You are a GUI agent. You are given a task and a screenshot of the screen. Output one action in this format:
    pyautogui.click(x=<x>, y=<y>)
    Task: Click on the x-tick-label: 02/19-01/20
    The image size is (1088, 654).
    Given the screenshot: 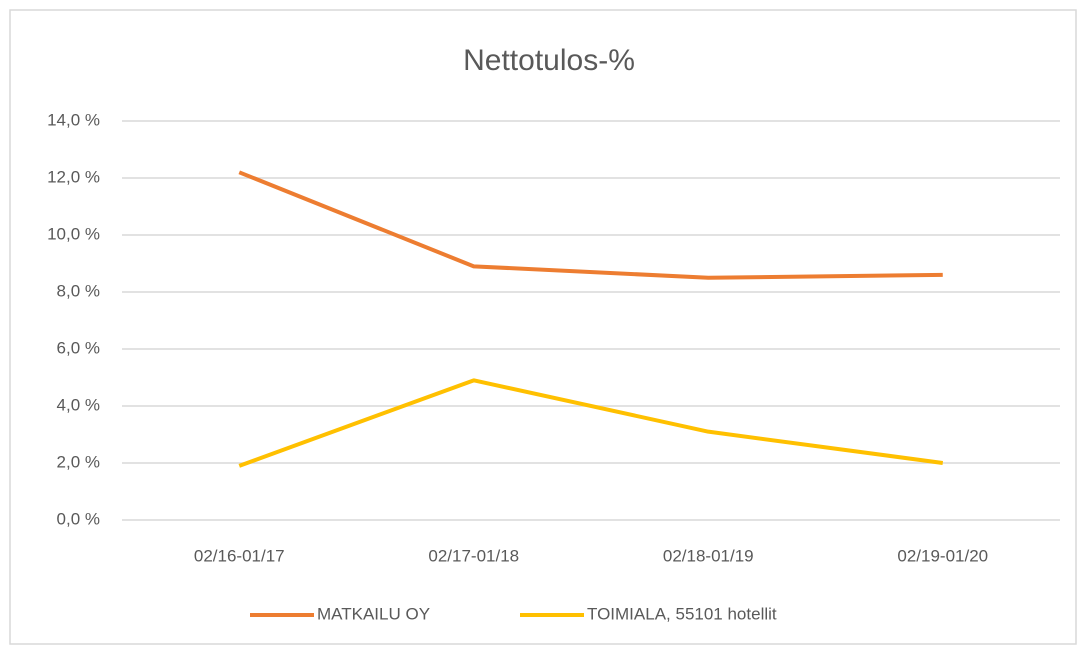 What is the action you would take?
    pyautogui.click(x=942, y=555)
    